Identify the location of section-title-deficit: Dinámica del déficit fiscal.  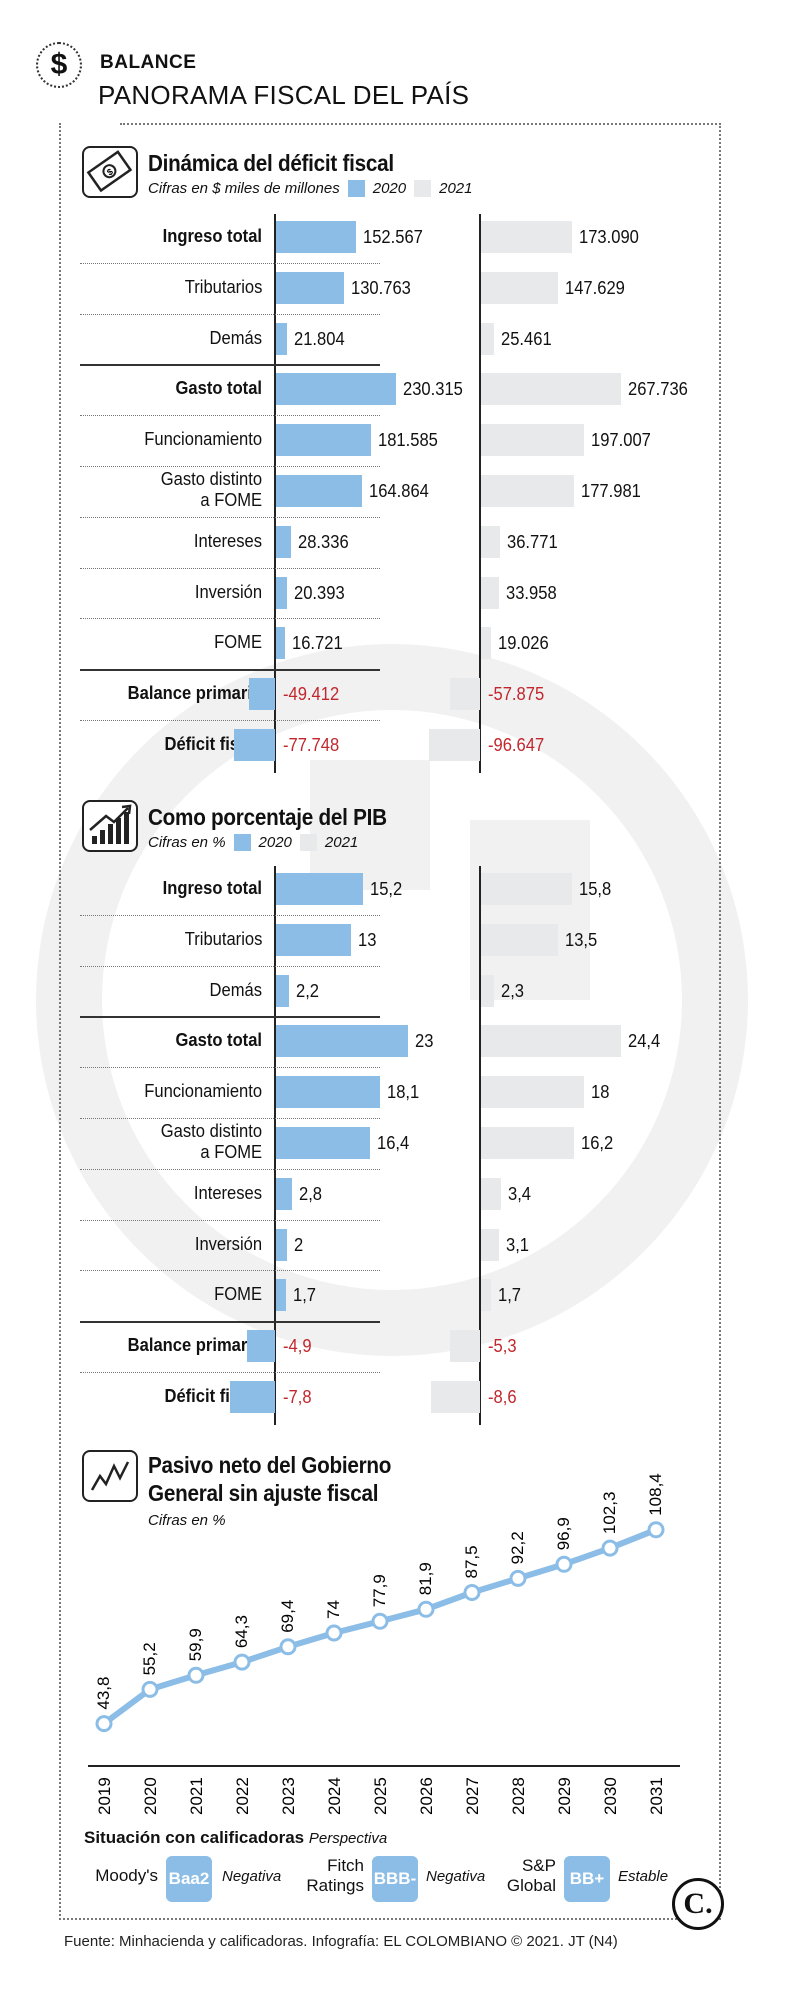
(271, 163).